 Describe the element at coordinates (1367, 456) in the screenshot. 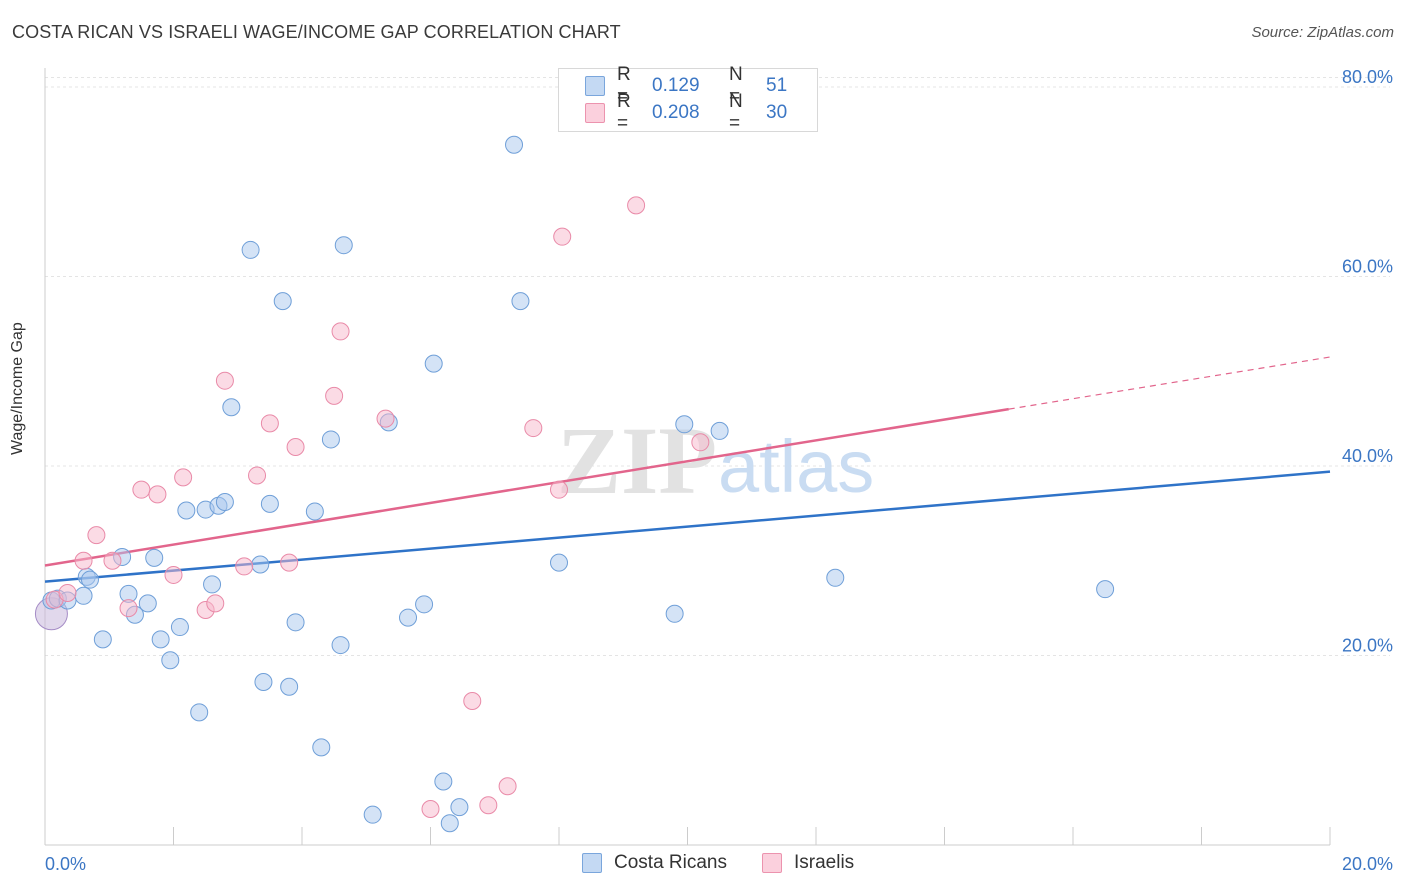

I see `y-tick-label: 40.0%` at that location.